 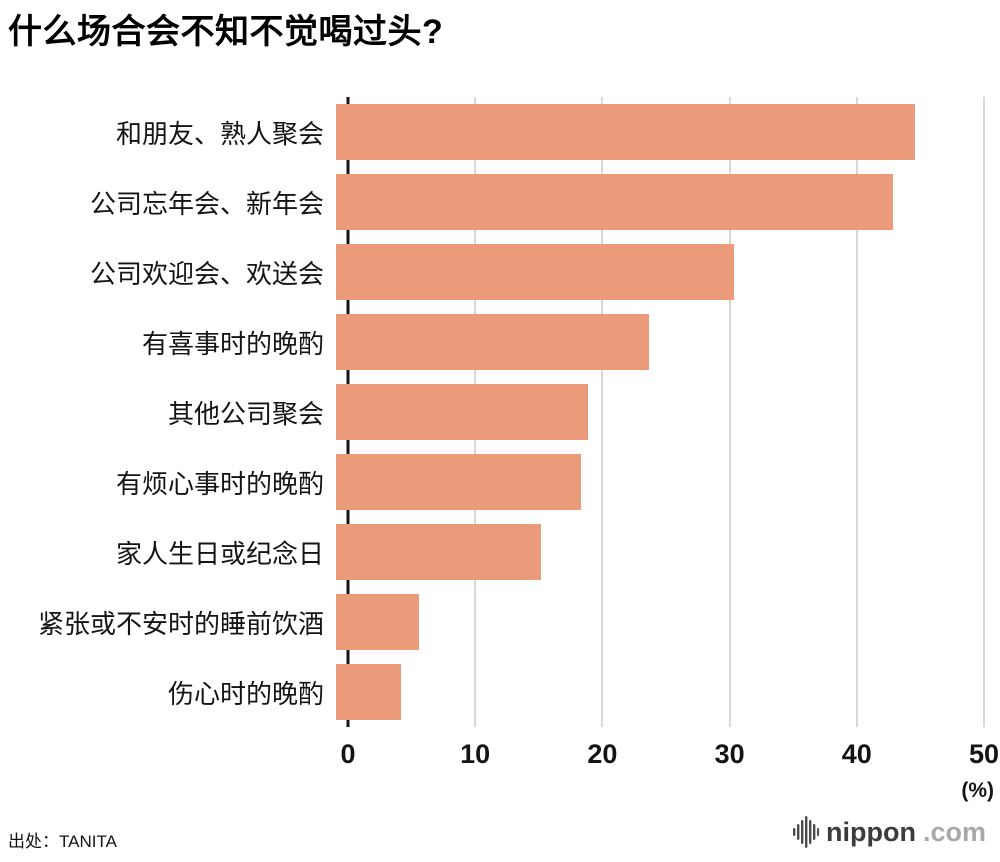 I want to click on x-tick-label: 50, so click(x=984, y=754).